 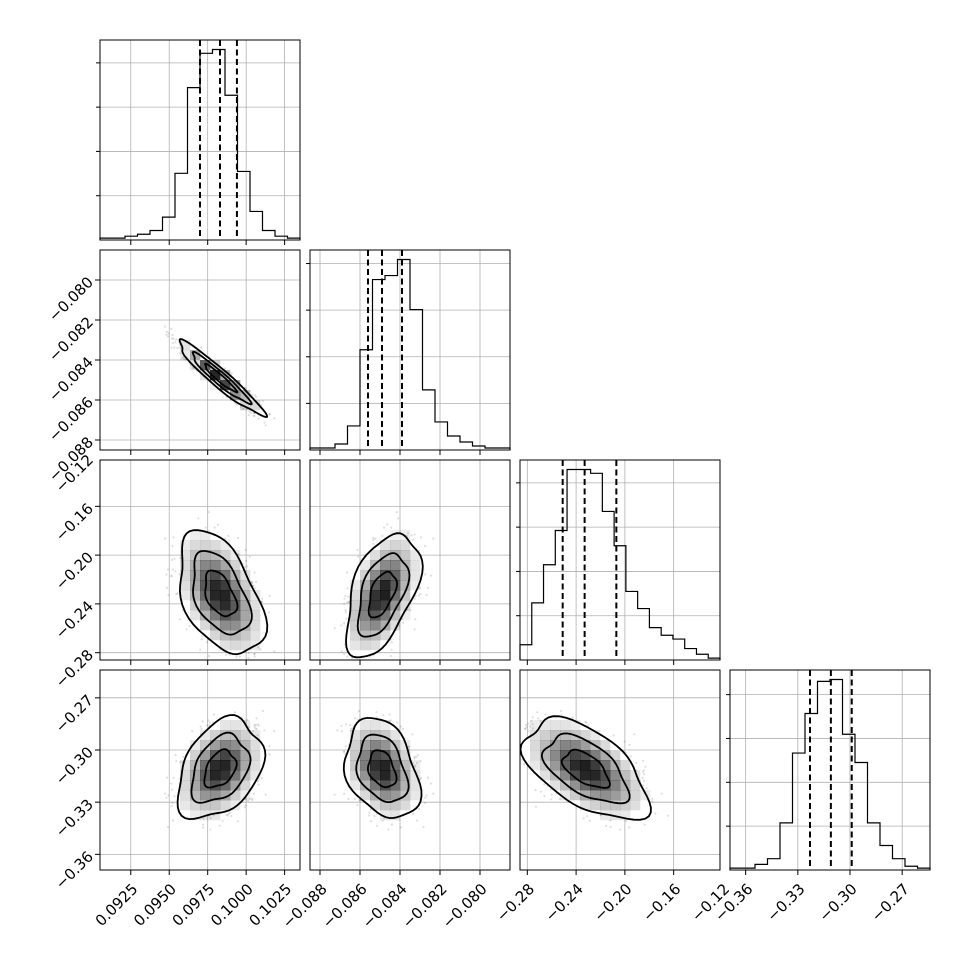 I want to click on grid-lines, so click(x=400, y=350).